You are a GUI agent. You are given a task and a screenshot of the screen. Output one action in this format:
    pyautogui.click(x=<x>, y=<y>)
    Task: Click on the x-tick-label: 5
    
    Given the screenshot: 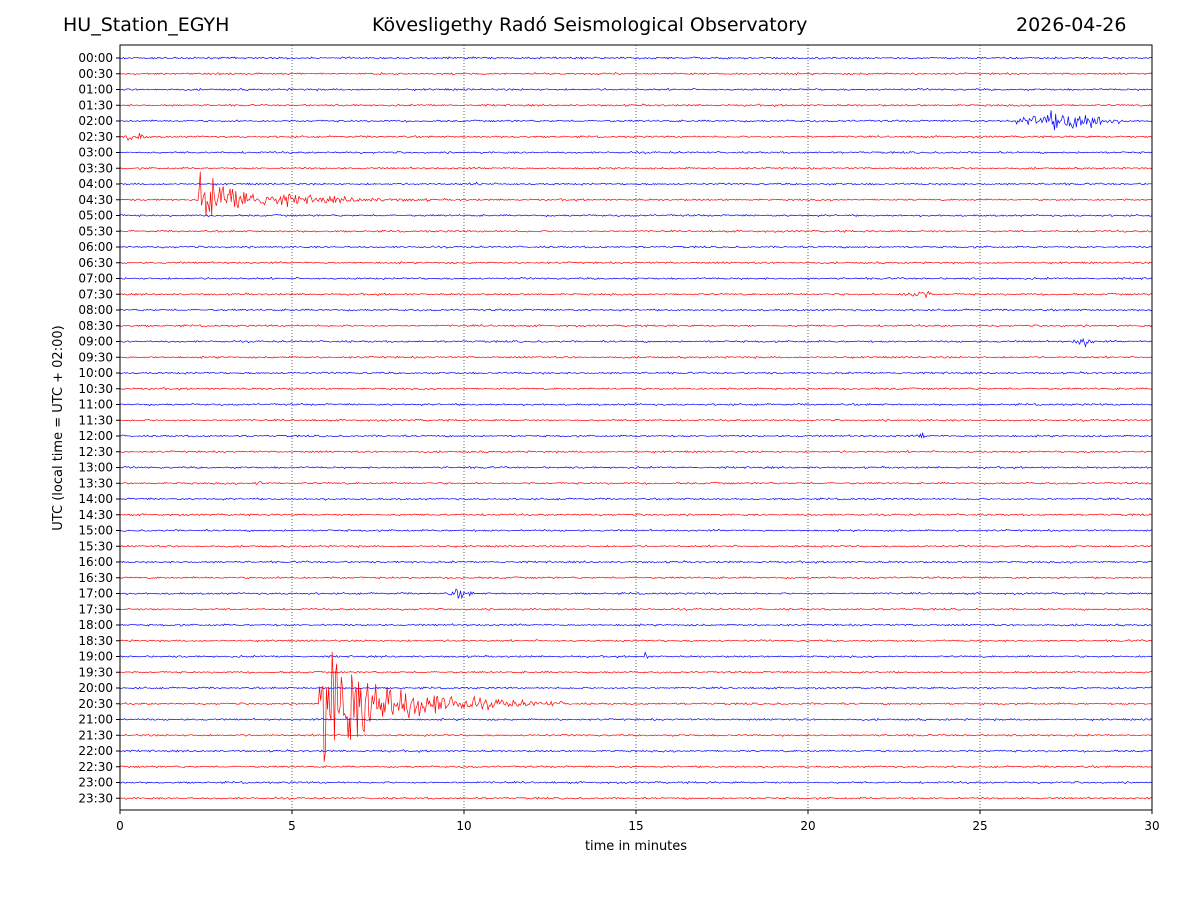 What is the action you would take?
    pyautogui.click(x=292, y=826)
    